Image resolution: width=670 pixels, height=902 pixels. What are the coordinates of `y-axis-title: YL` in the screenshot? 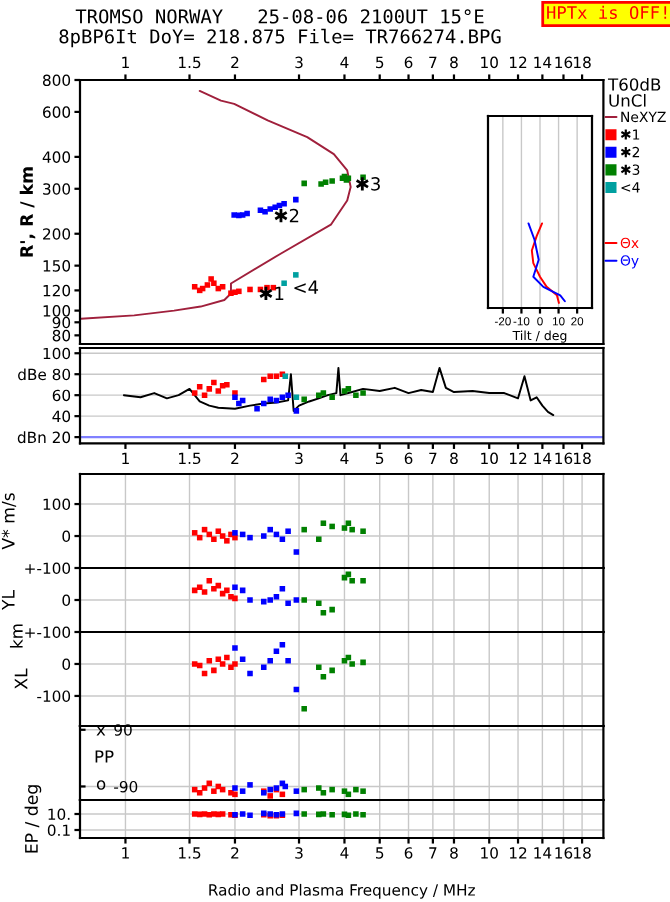 It's located at (8, 600).